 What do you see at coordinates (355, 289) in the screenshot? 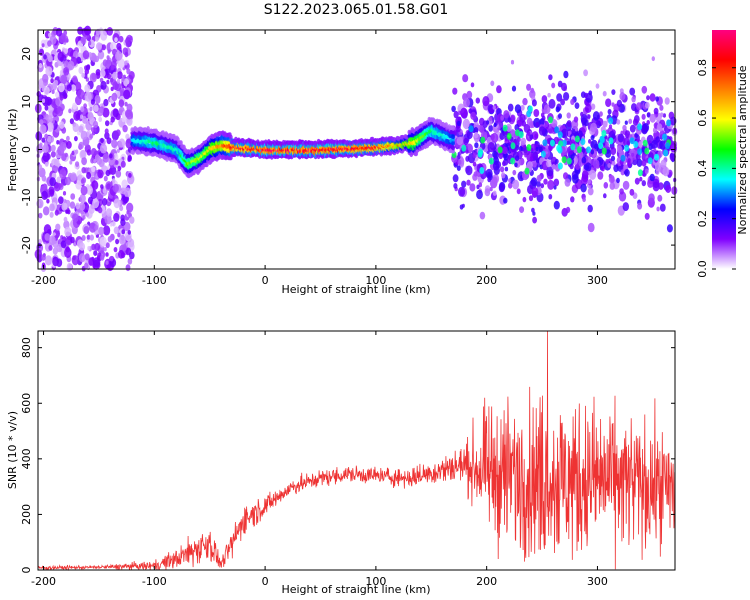
I see `spectrogram-x-label: Height of straight line (km)` at bounding box center [355, 289].